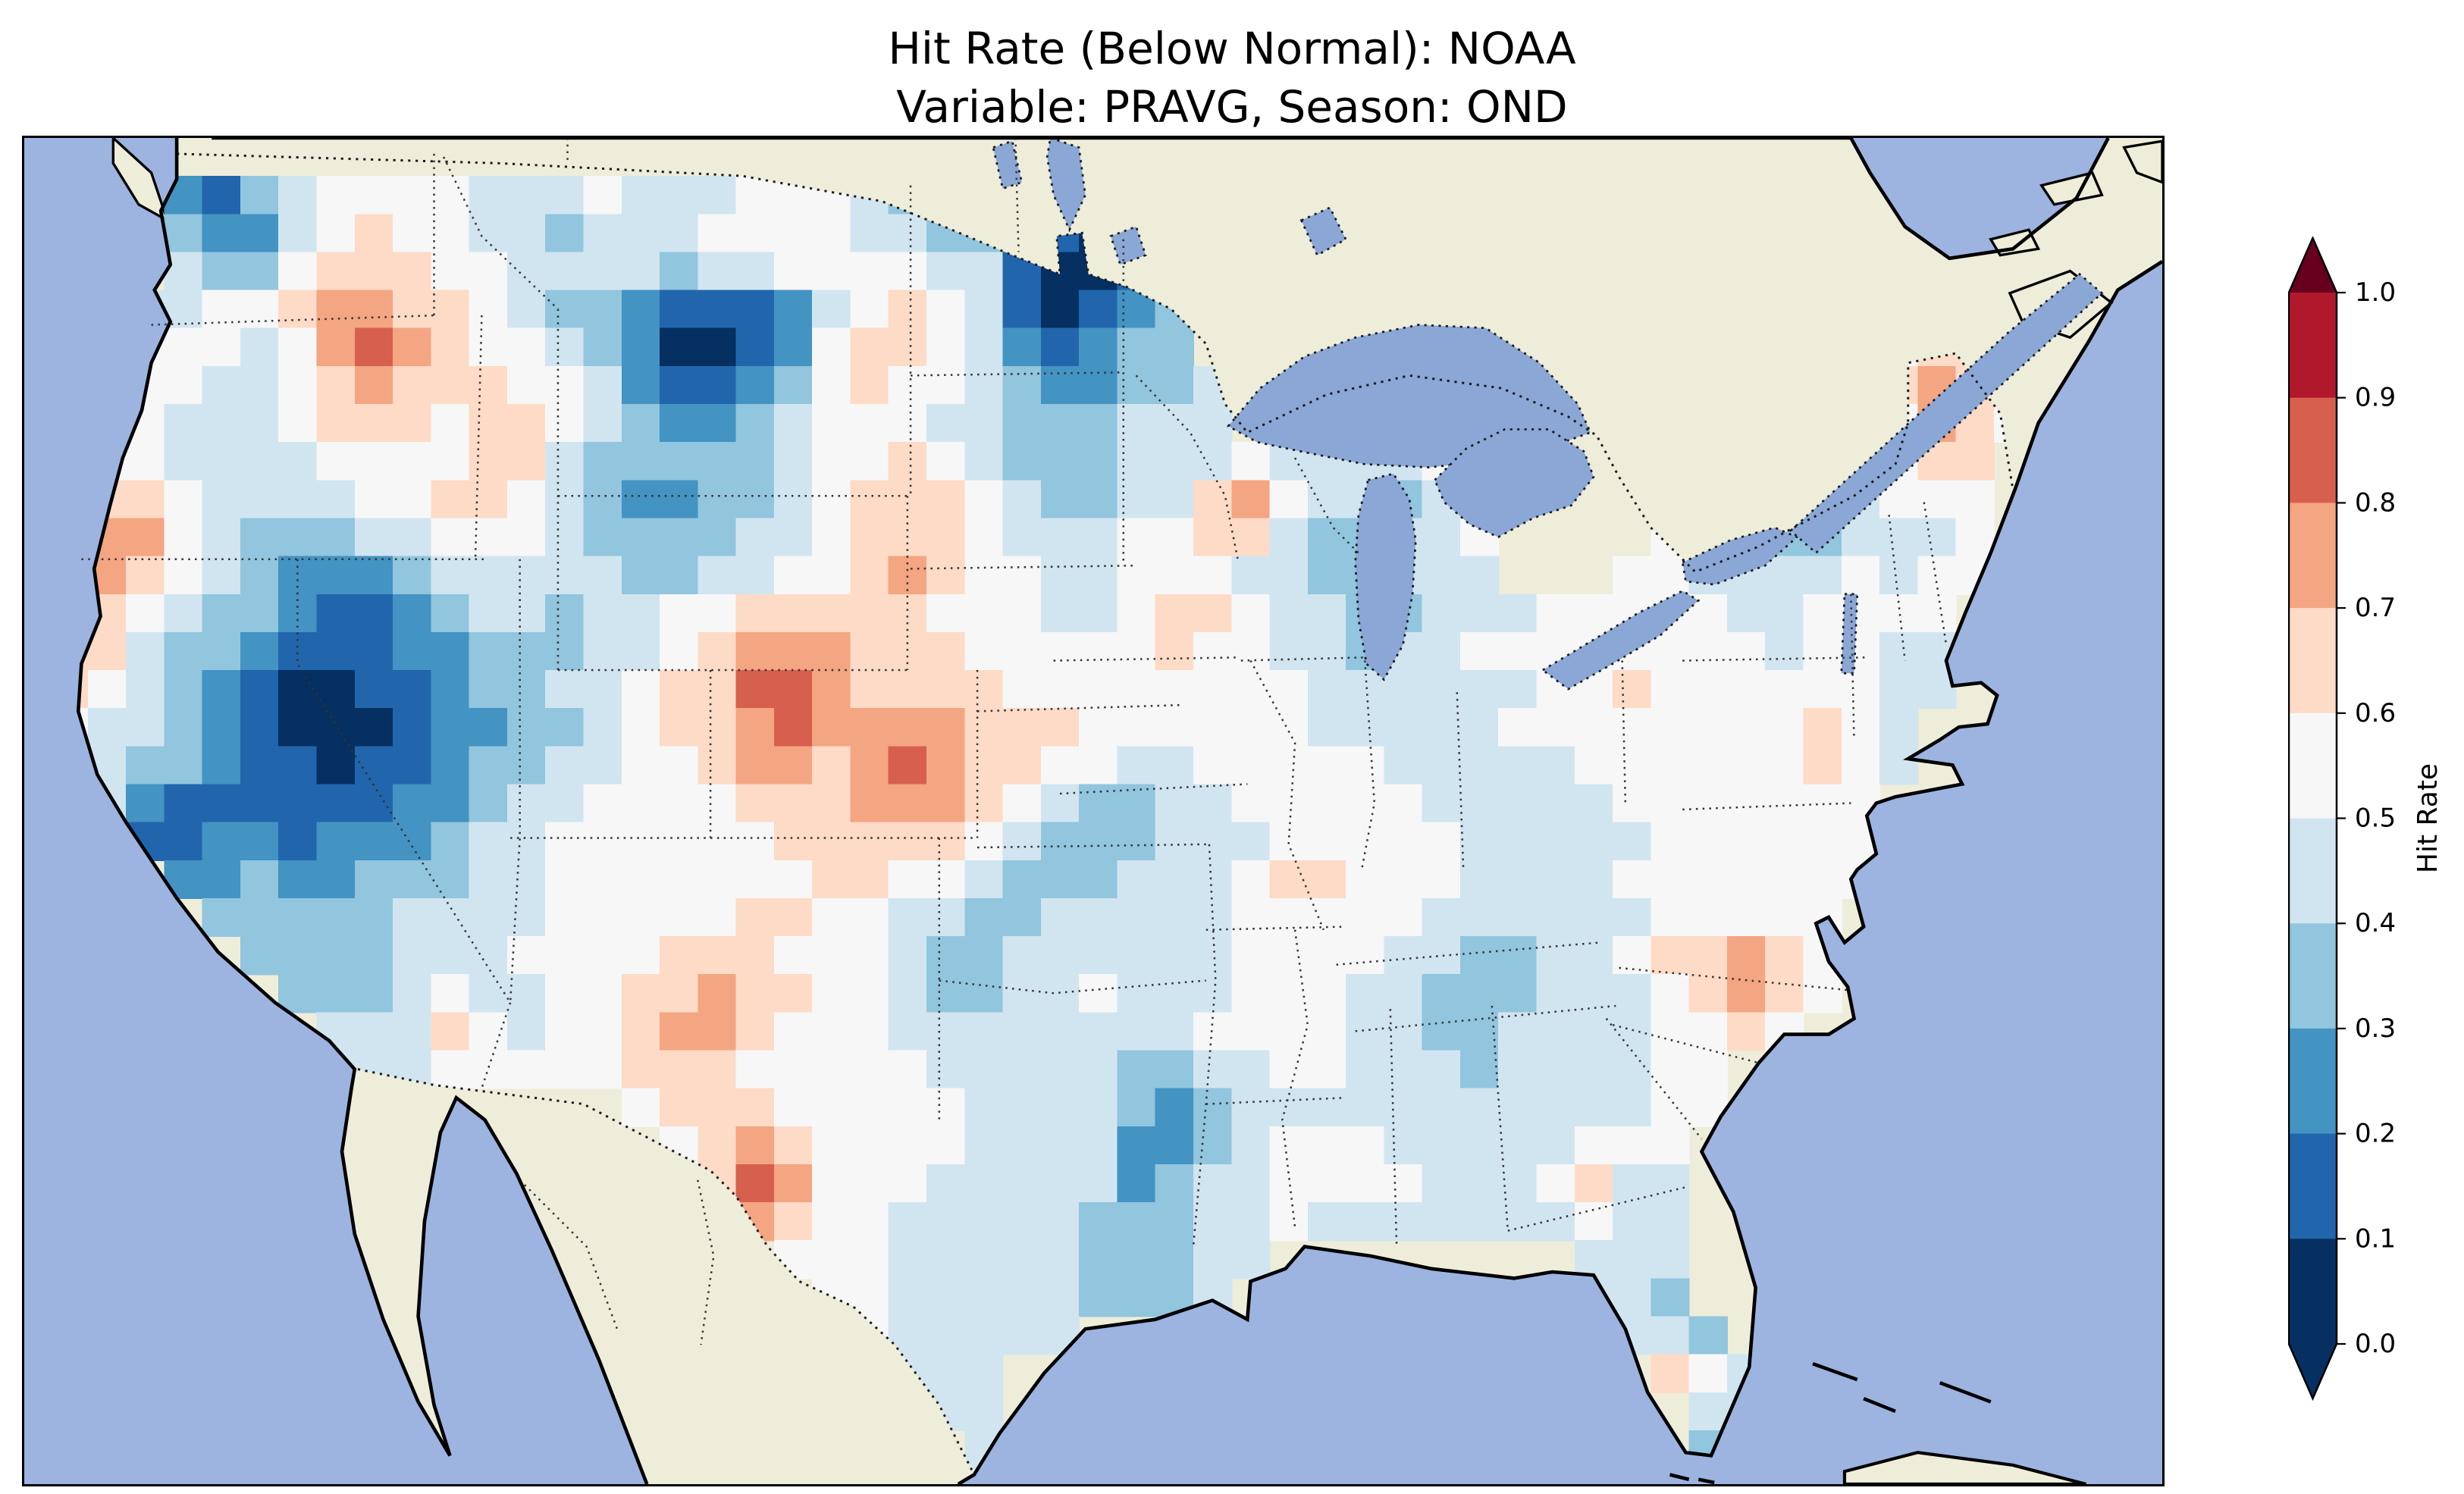 The width and height of the screenshot is (2464, 1494). I want to click on colorbar-tick-label: 0.7, so click(2375, 608).